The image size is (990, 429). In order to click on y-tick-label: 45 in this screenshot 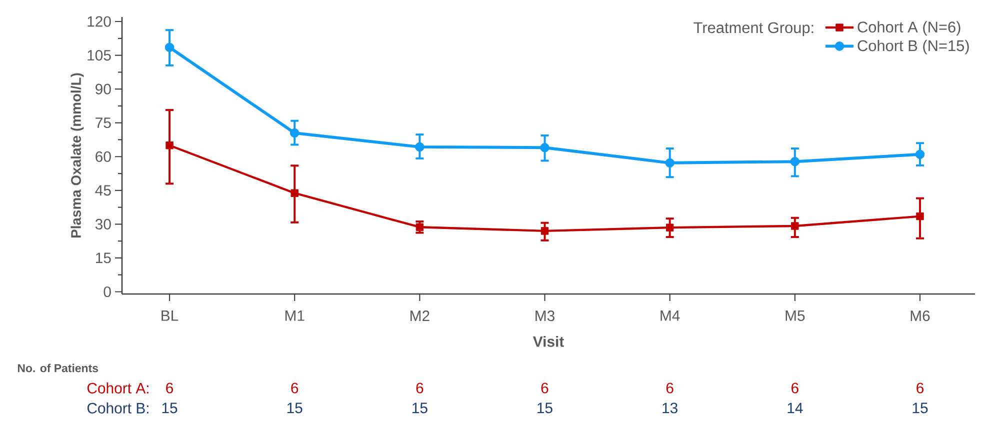, I will do `click(103, 190)`.